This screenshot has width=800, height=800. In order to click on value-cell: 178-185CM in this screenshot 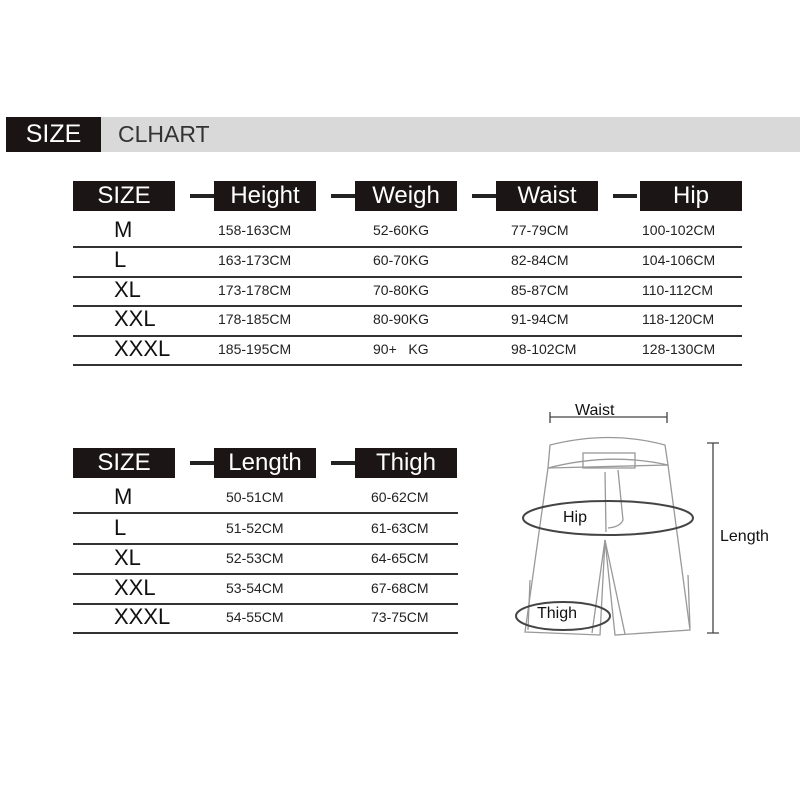, I will do `click(255, 319)`.